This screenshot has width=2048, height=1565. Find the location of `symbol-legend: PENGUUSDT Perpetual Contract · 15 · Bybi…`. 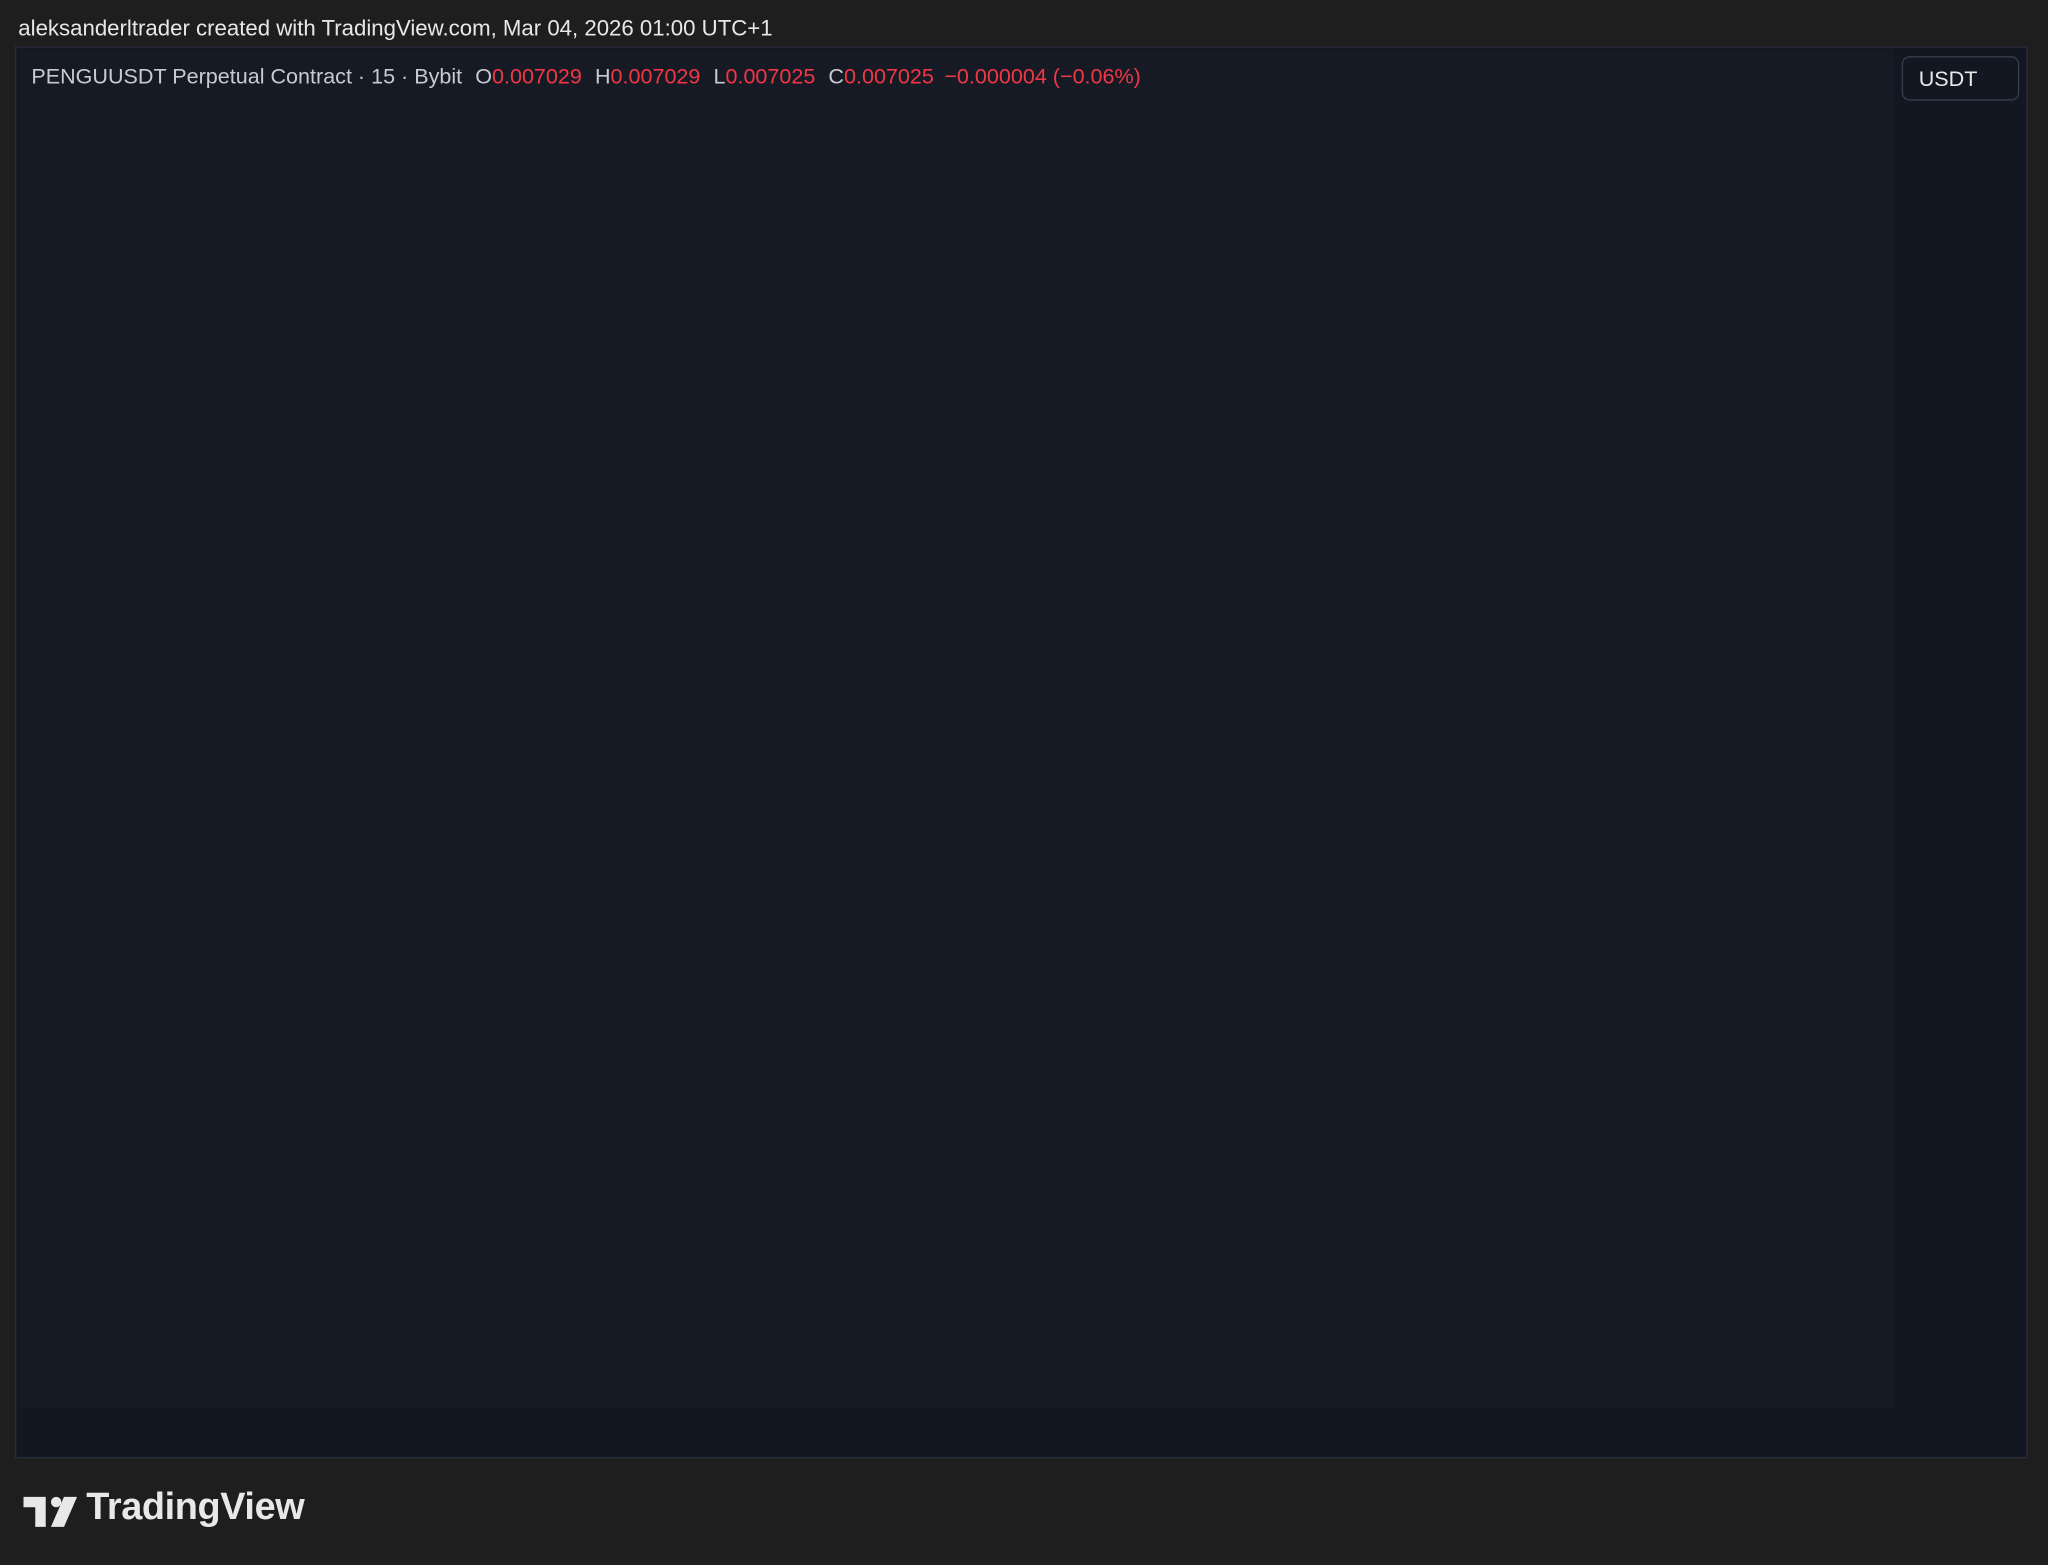

symbol-legend: PENGUUSDT Perpetual Contract · 15 · Bybi… is located at coordinates (586, 77).